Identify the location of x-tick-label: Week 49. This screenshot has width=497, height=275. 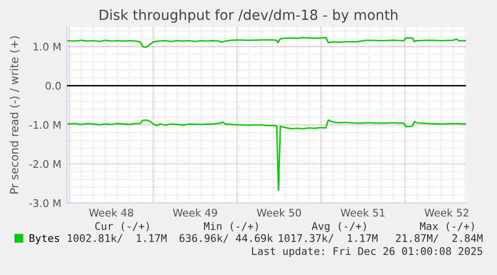
(195, 212).